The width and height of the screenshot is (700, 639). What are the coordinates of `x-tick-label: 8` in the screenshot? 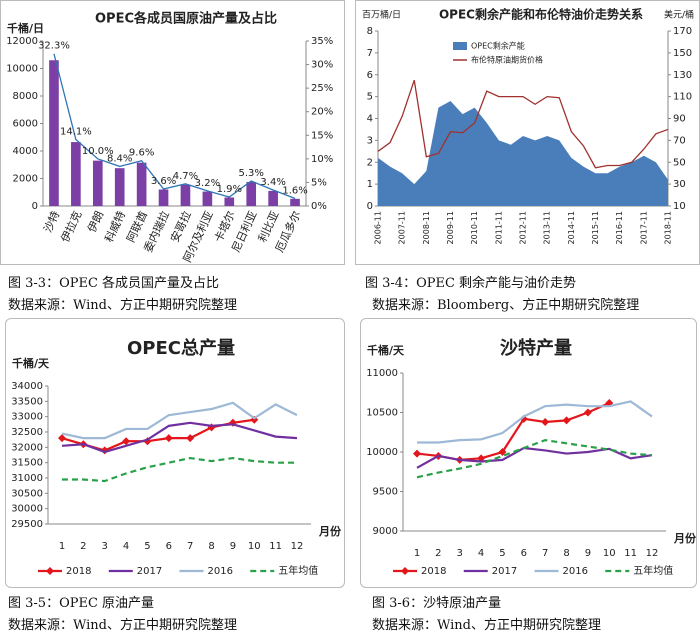 It's located at (566, 553).